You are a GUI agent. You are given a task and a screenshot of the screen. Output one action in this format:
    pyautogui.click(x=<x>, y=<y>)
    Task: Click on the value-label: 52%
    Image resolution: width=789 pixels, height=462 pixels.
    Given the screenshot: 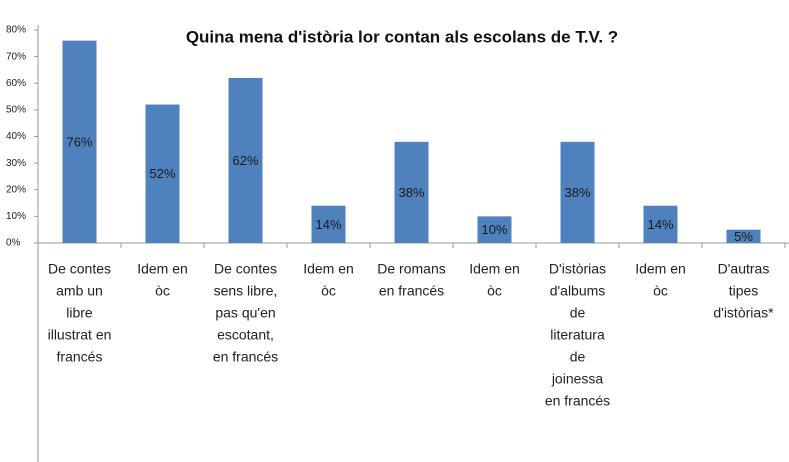 What is the action you would take?
    pyautogui.click(x=162, y=173)
    